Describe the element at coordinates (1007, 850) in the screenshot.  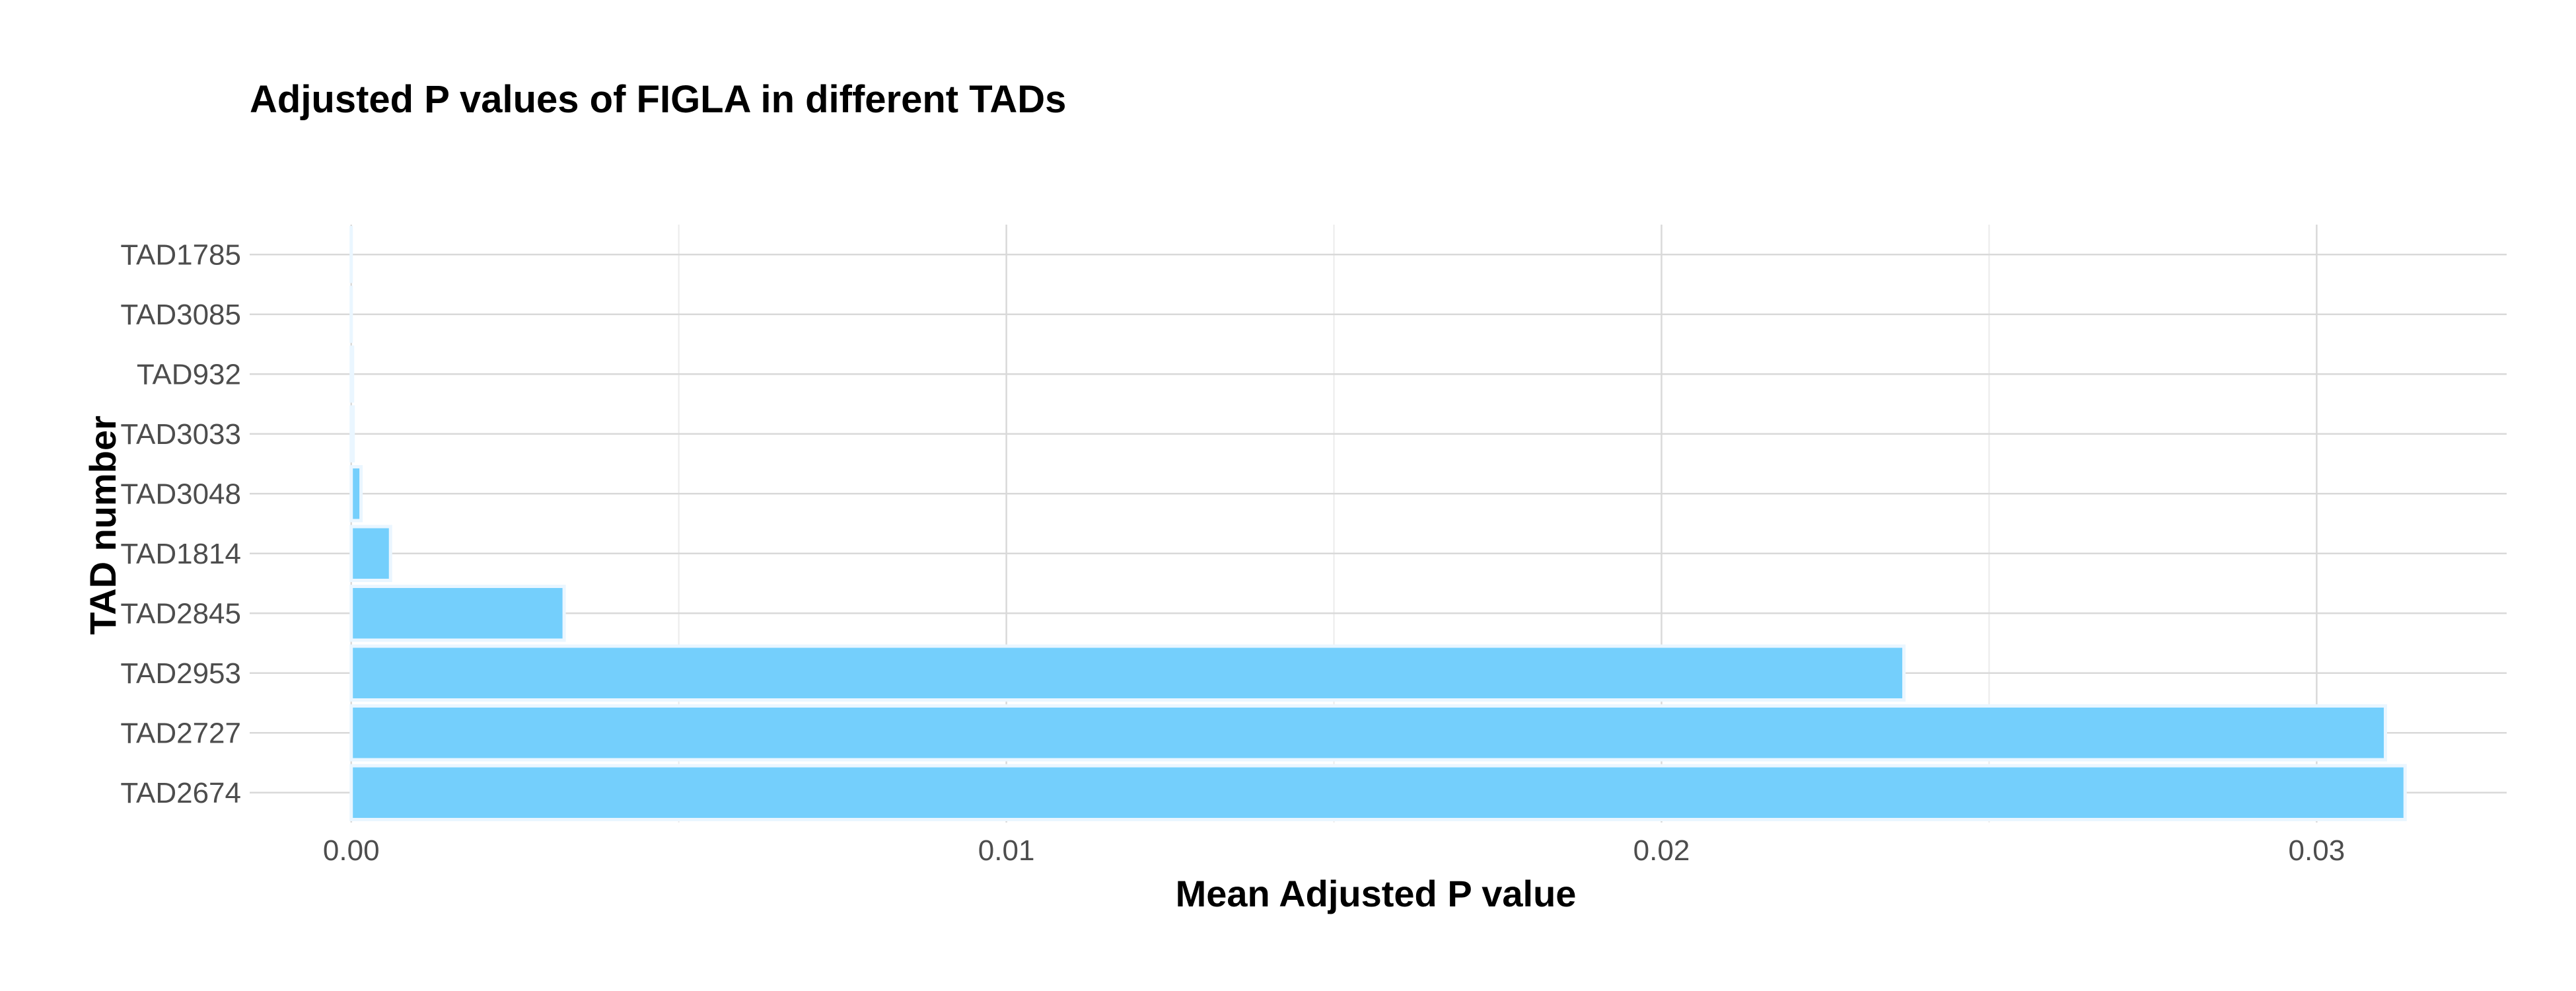
I see `x-tick-label: 0.01` at that location.